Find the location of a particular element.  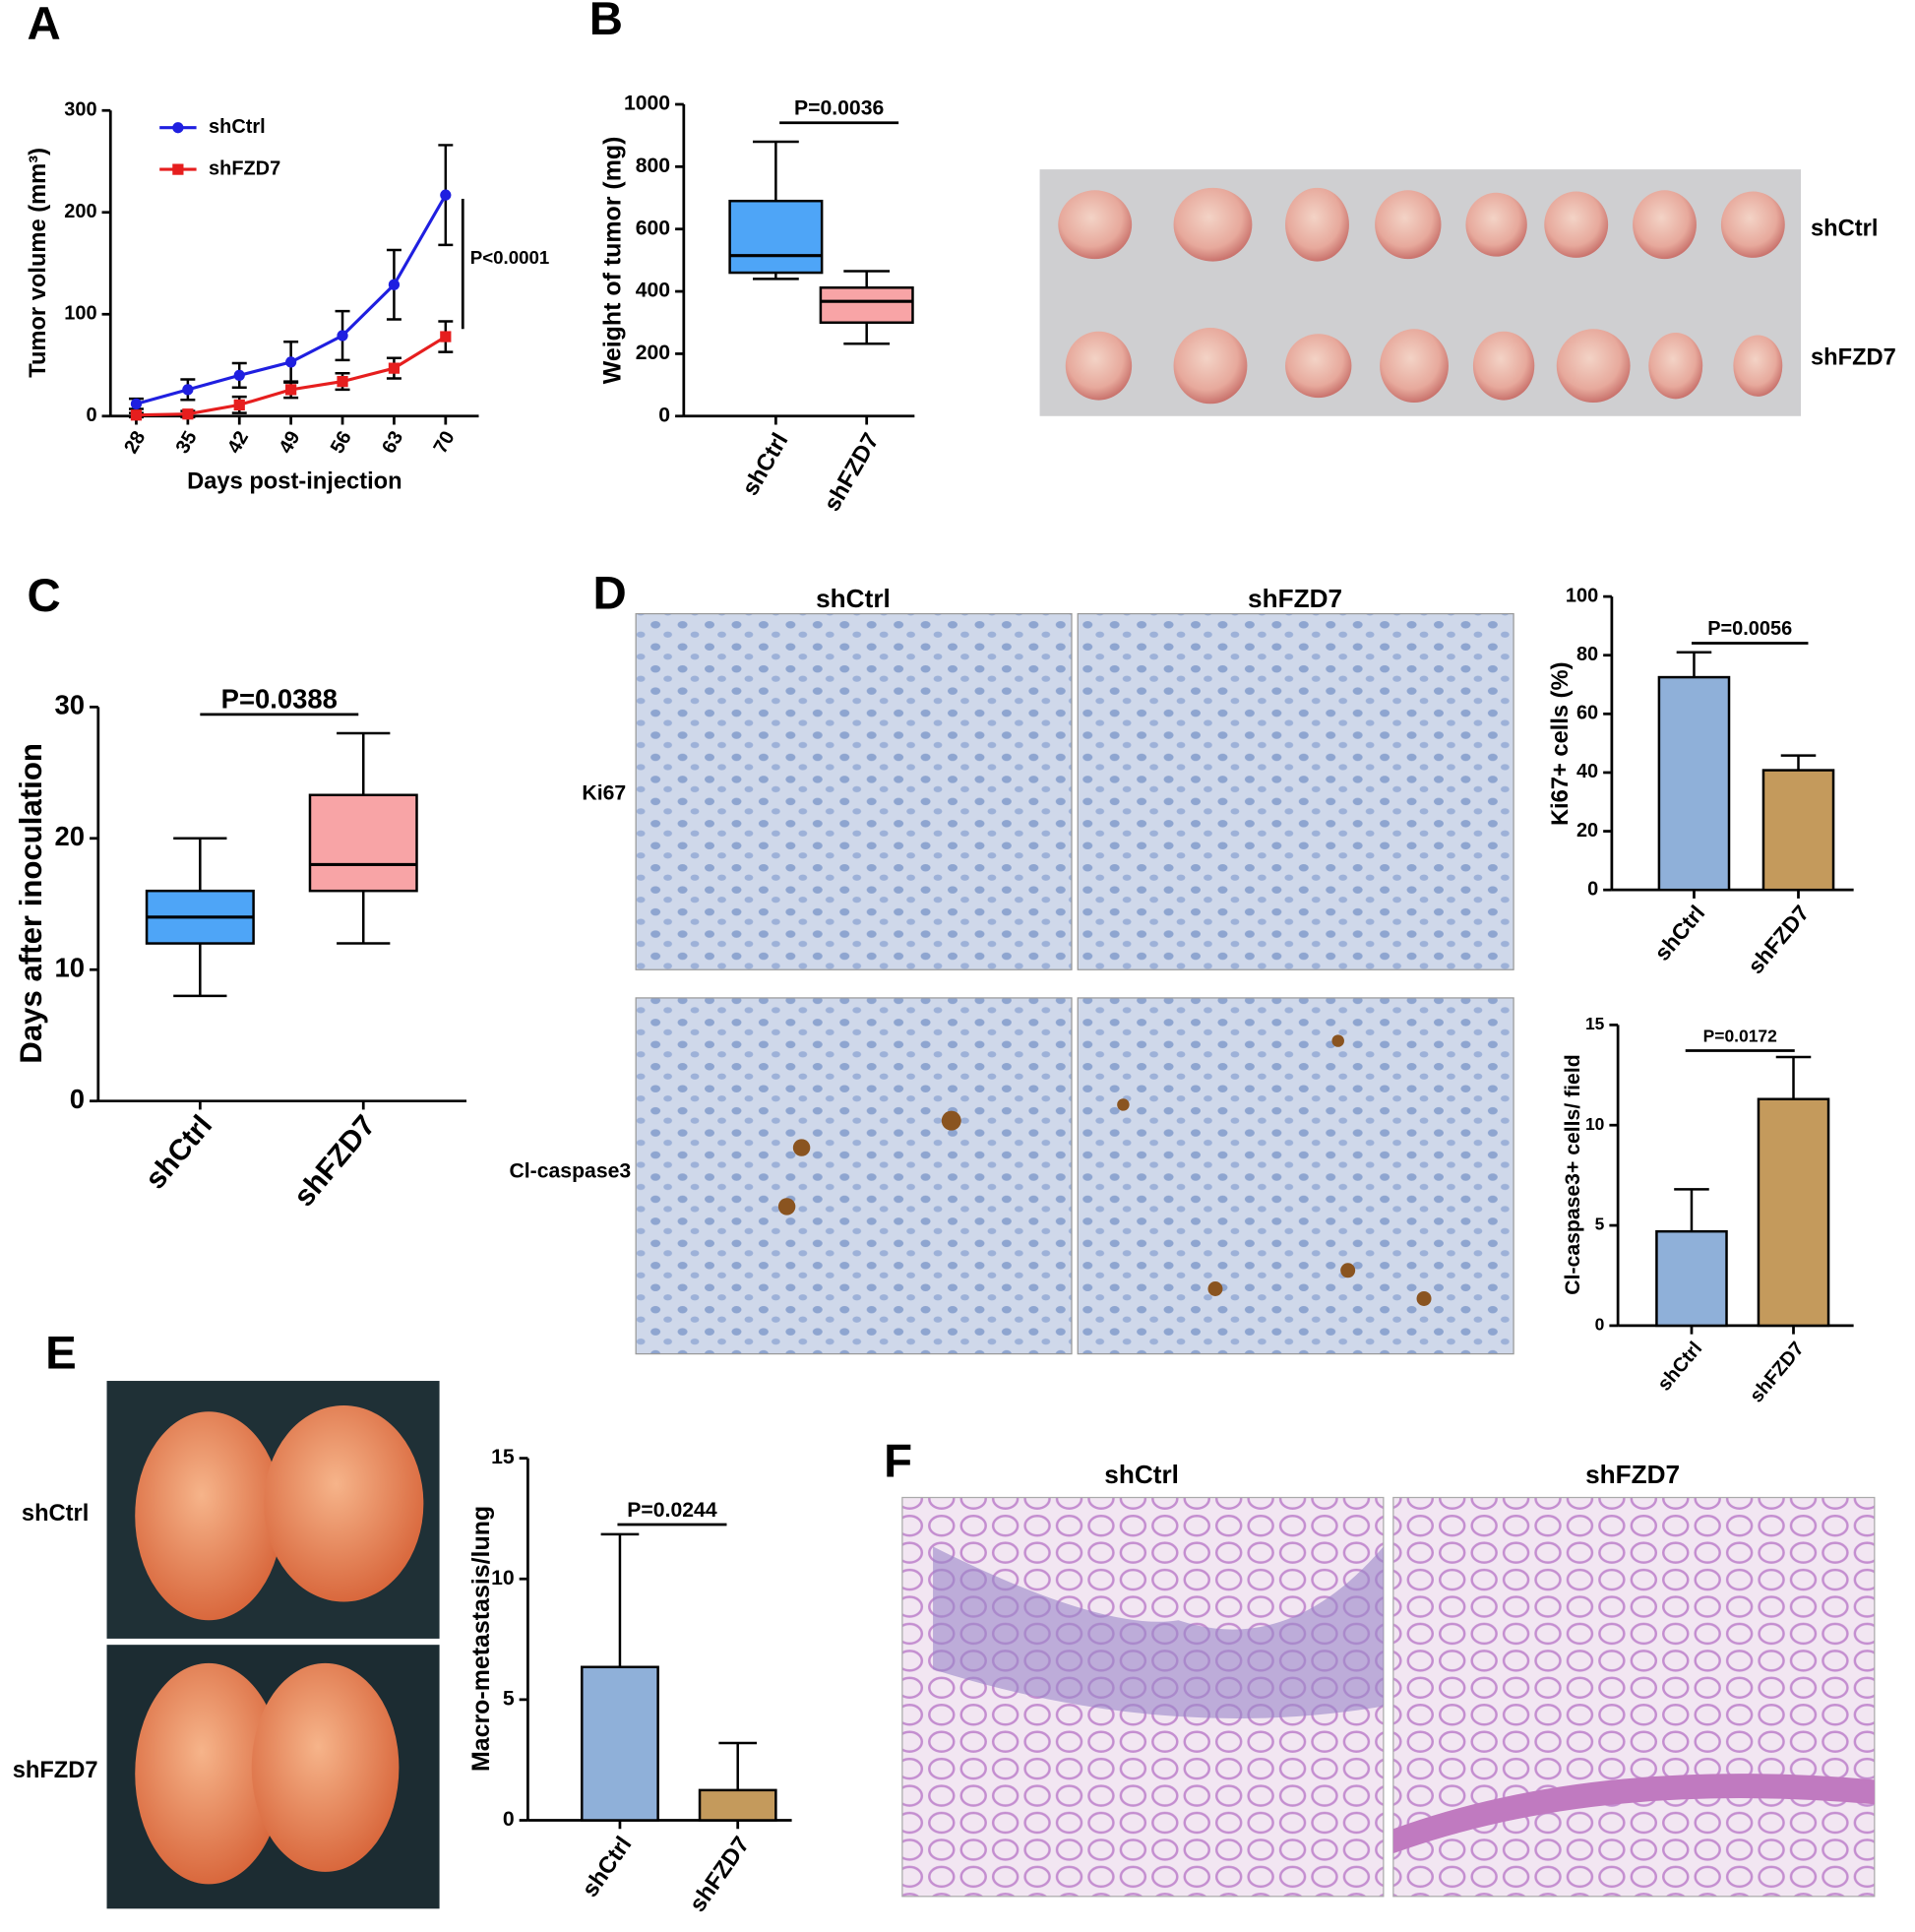

x-tick-label: 35 is located at coordinates (187, 442).